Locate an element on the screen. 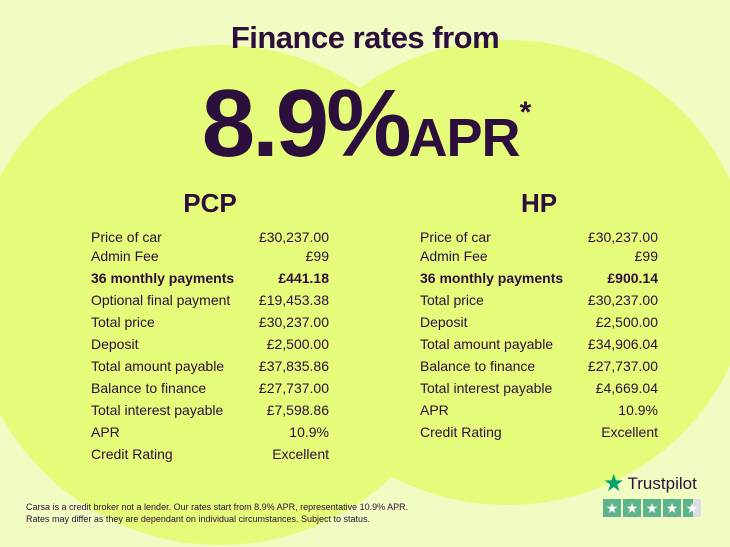  rating-stars: ★ ★ ★ ★ ★ is located at coordinates (652, 508).